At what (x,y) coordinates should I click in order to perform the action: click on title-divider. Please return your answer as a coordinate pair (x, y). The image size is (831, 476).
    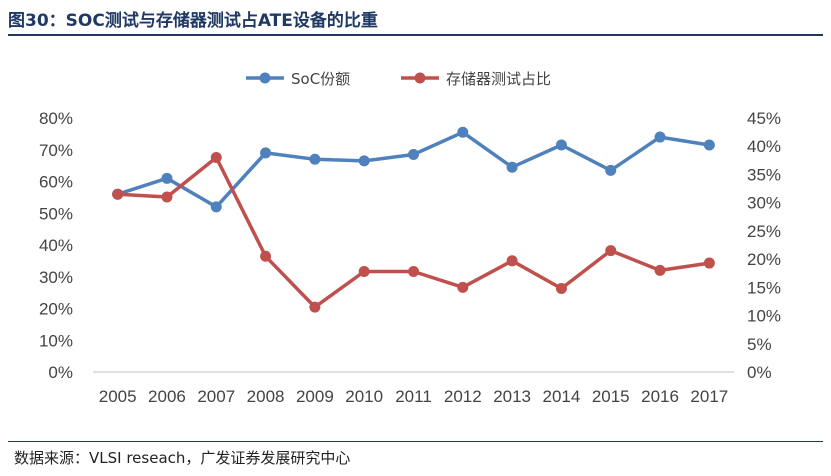
    Looking at the image, I should click on (415, 35).